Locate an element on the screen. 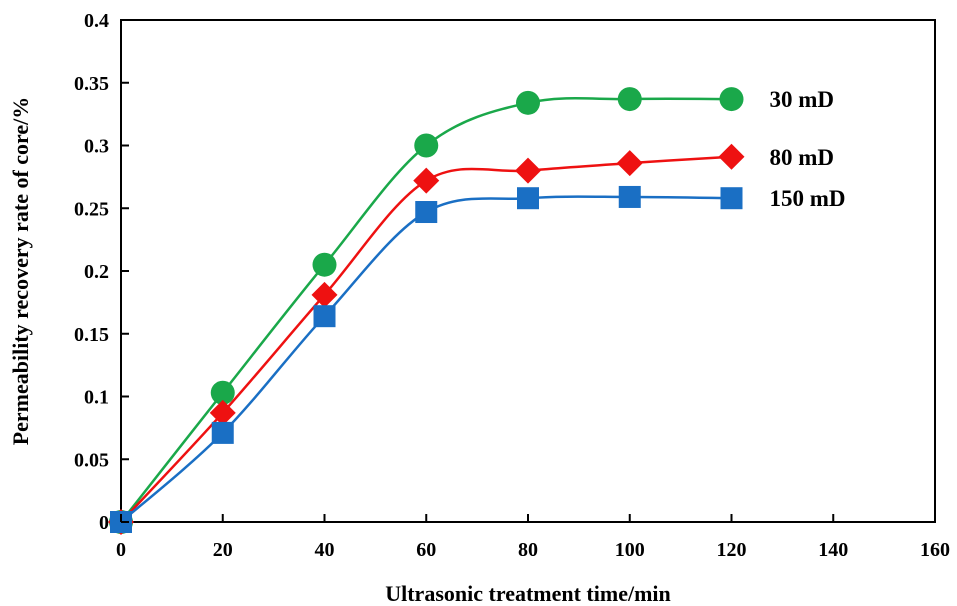 This screenshot has width=957, height=606. series-label: 30 mD is located at coordinates (802, 99).